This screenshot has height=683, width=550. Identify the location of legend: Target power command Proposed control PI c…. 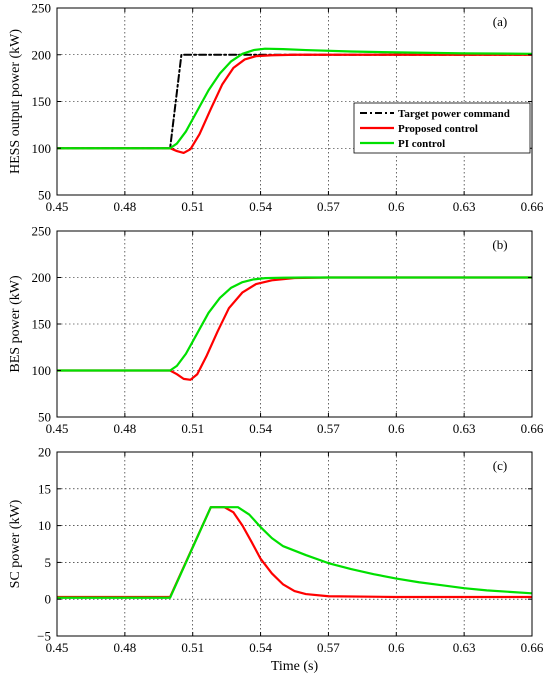
(442, 128).